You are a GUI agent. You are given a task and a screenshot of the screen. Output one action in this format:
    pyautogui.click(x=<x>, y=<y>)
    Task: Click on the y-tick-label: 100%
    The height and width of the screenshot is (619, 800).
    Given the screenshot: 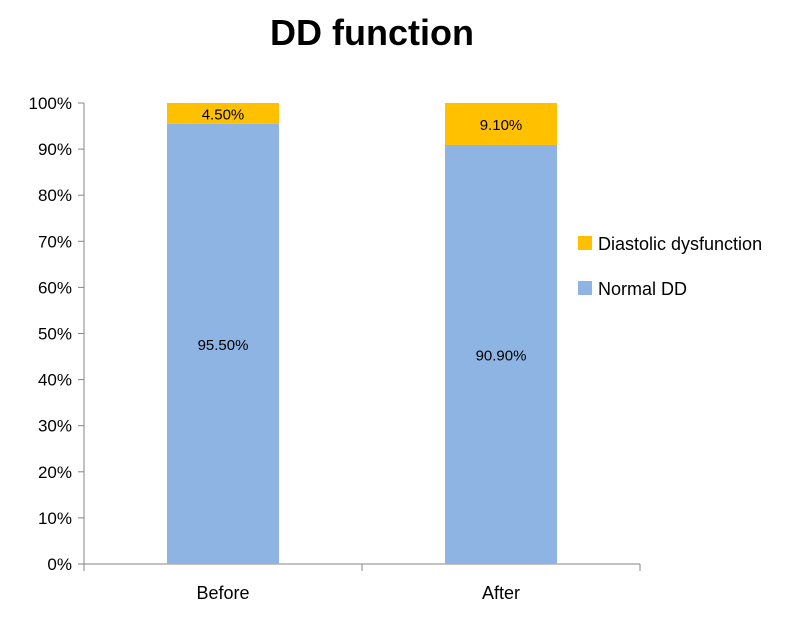 What is the action you would take?
    pyautogui.click(x=50, y=103)
    